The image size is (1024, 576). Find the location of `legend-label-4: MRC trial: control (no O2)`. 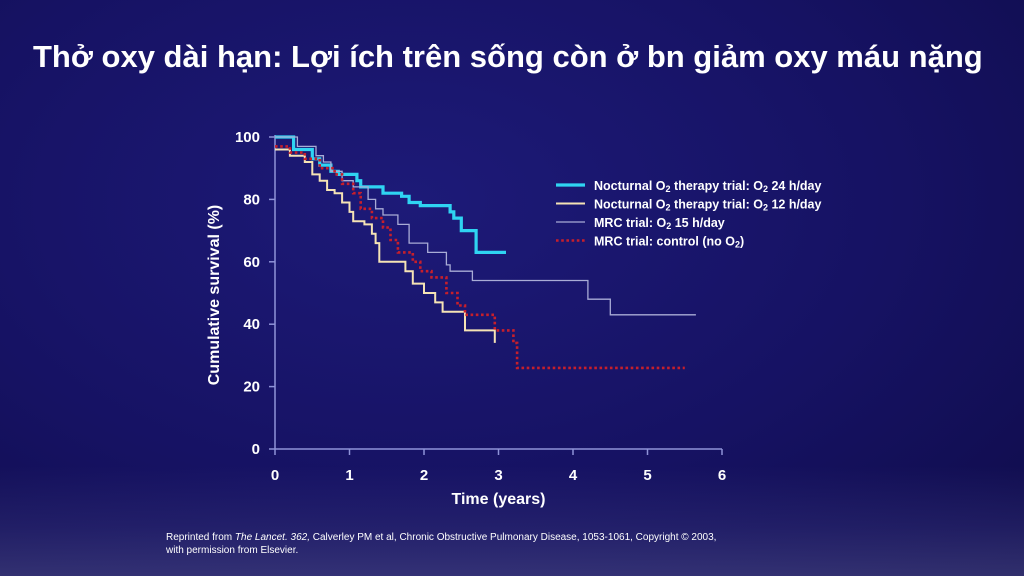

legend-label-4: MRC trial: control (no O2) is located at coordinates (669, 242).